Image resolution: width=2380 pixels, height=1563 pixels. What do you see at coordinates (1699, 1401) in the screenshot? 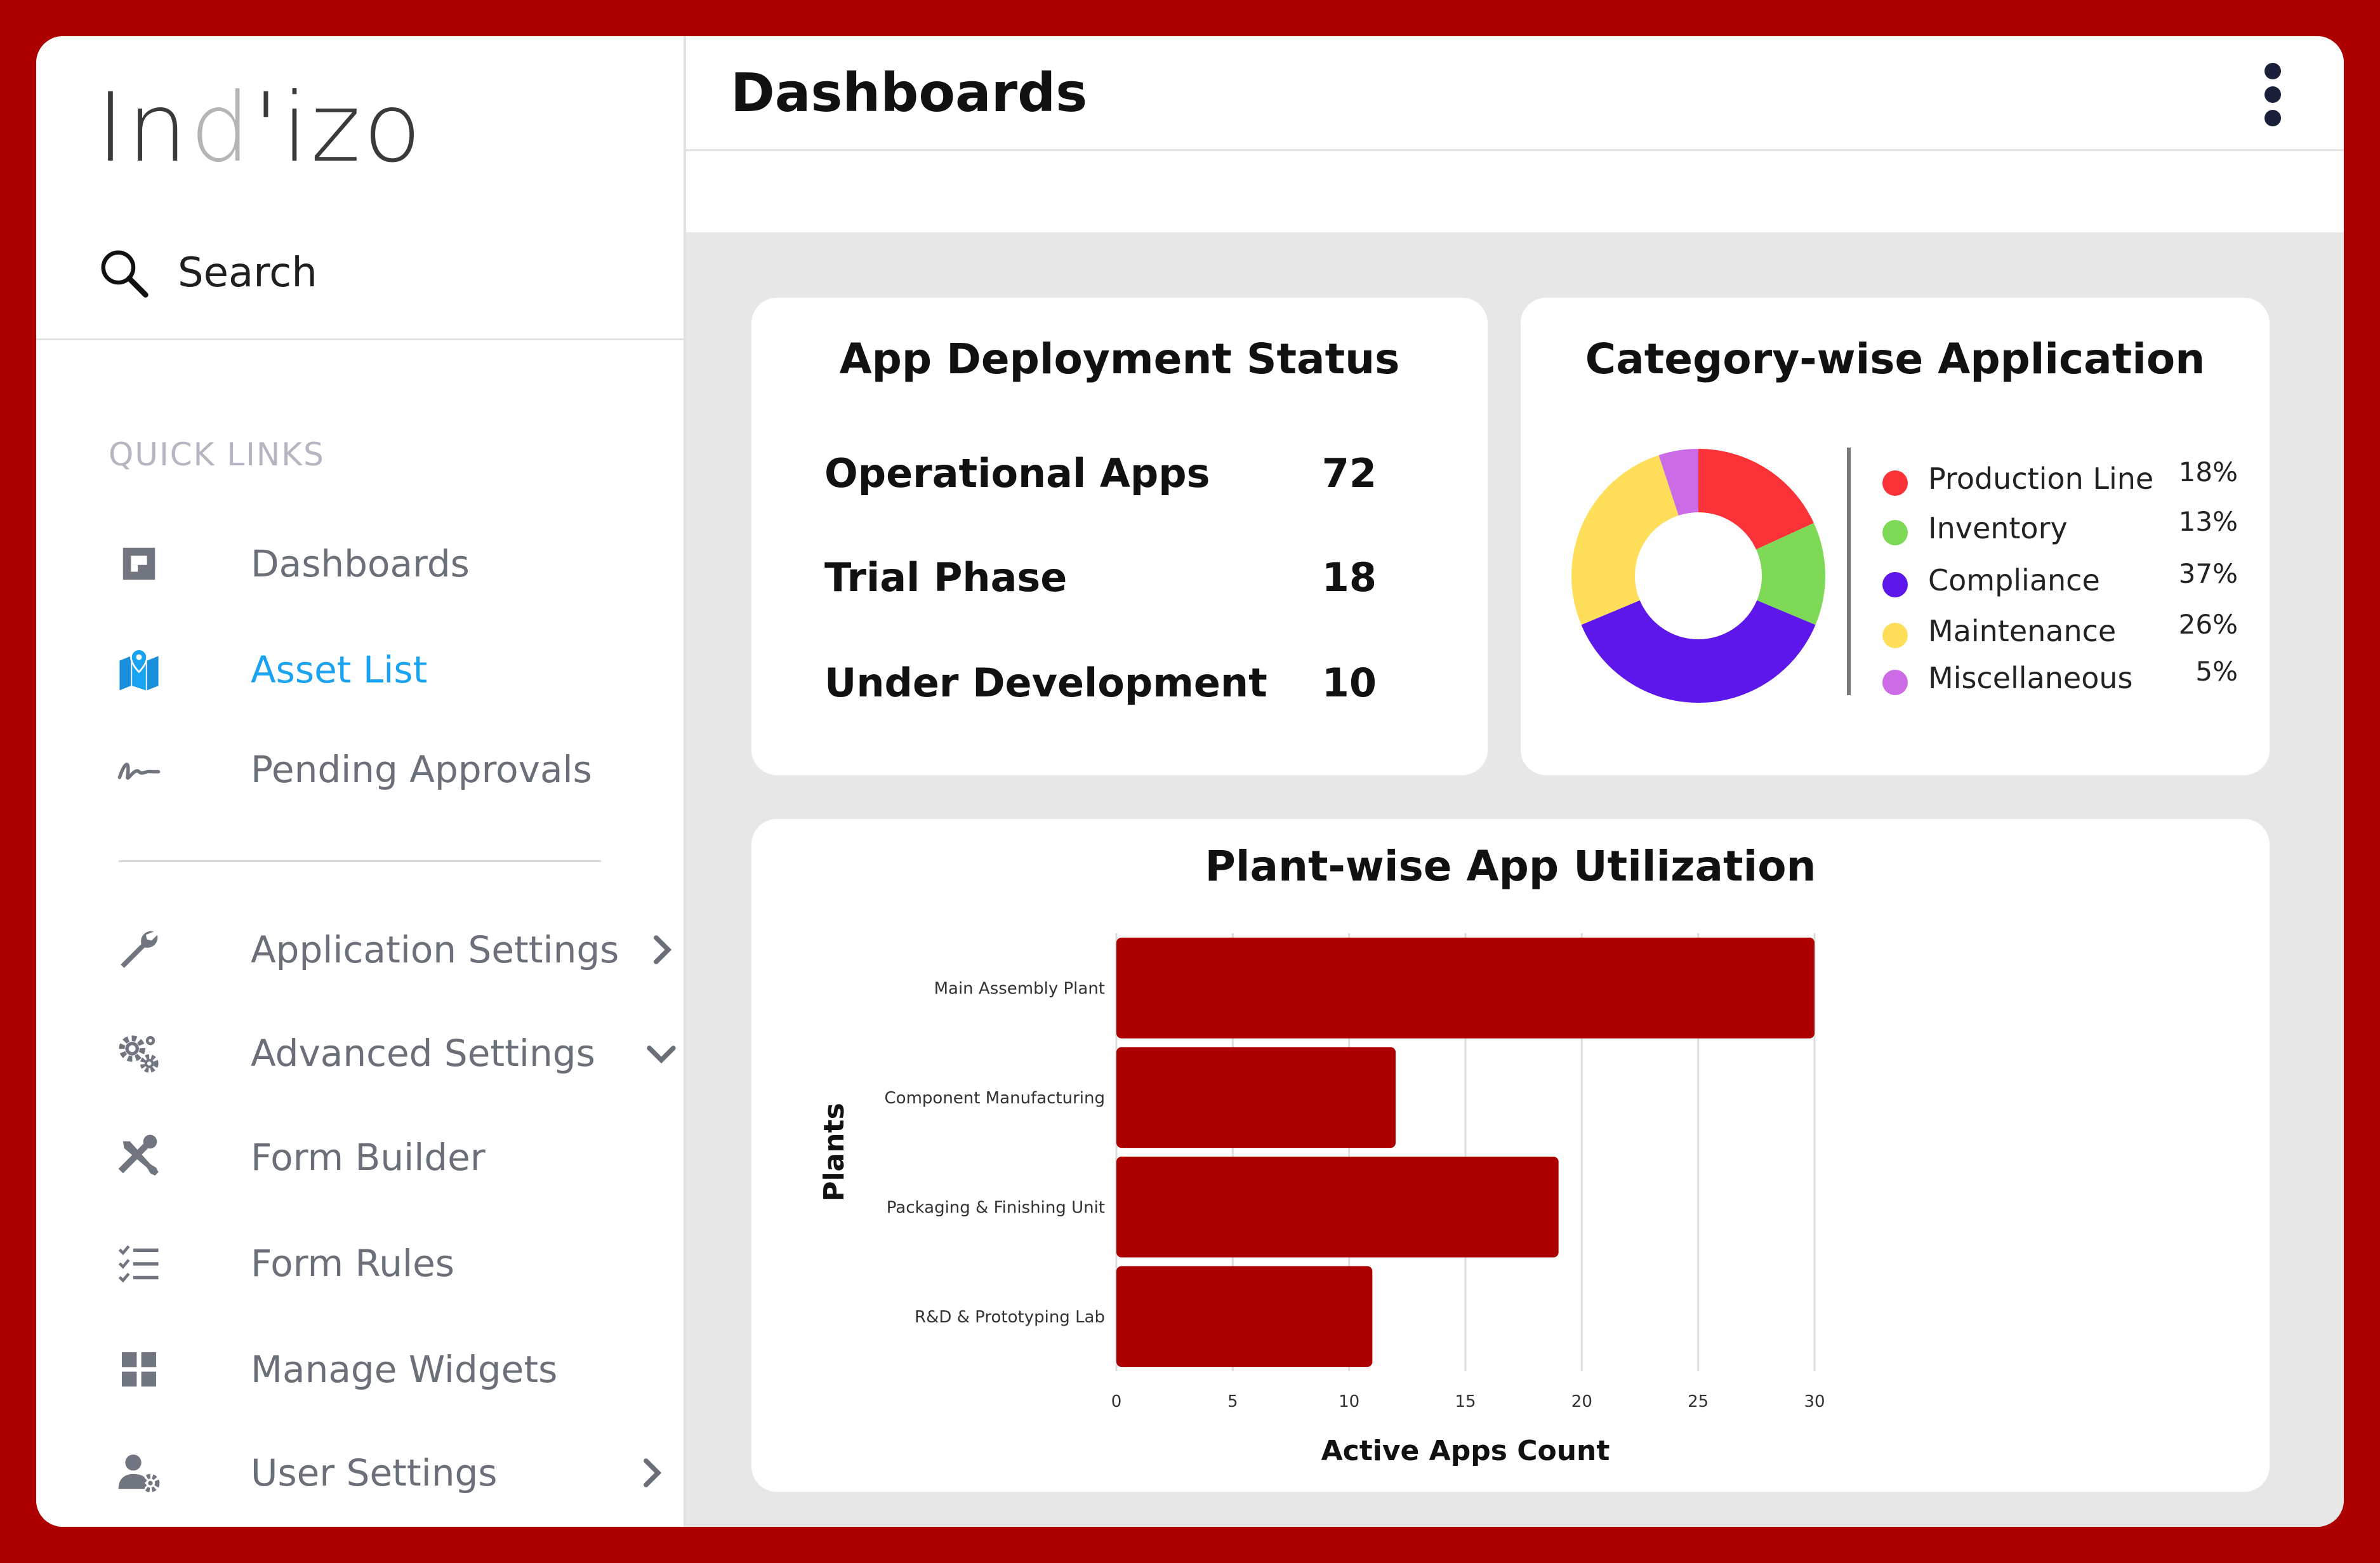
I see `x-tick-label: 25` at bounding box center [1699, 1401].